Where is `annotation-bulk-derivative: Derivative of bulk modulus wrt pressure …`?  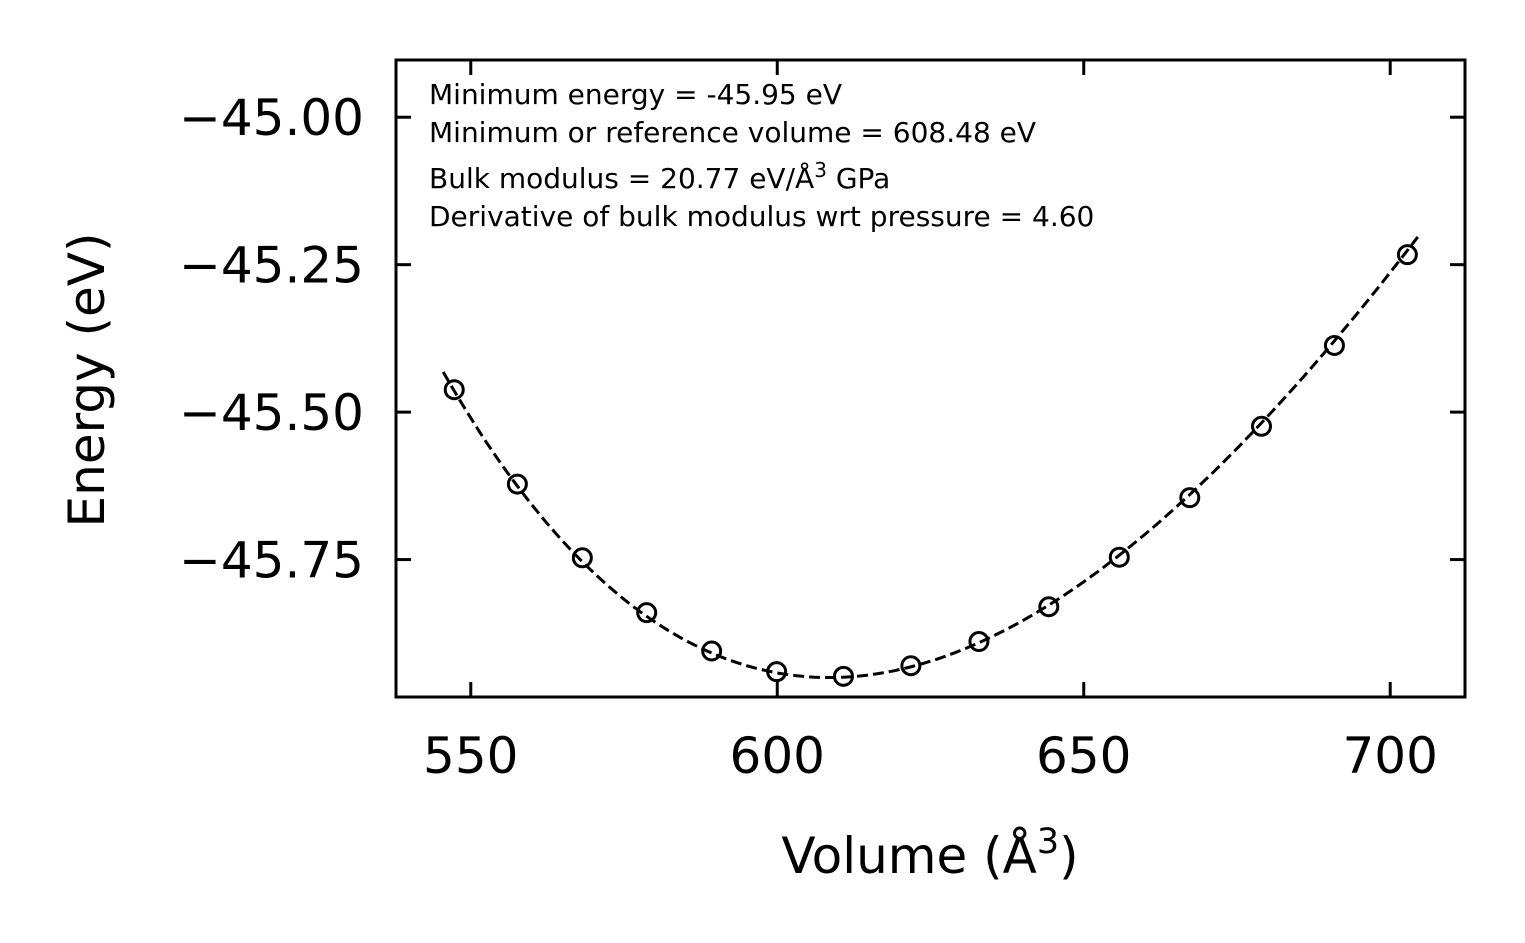 annotation-bulk-derivative: Derivative of bulk modulus wrt pressure … is located at coordinates (761, 216).